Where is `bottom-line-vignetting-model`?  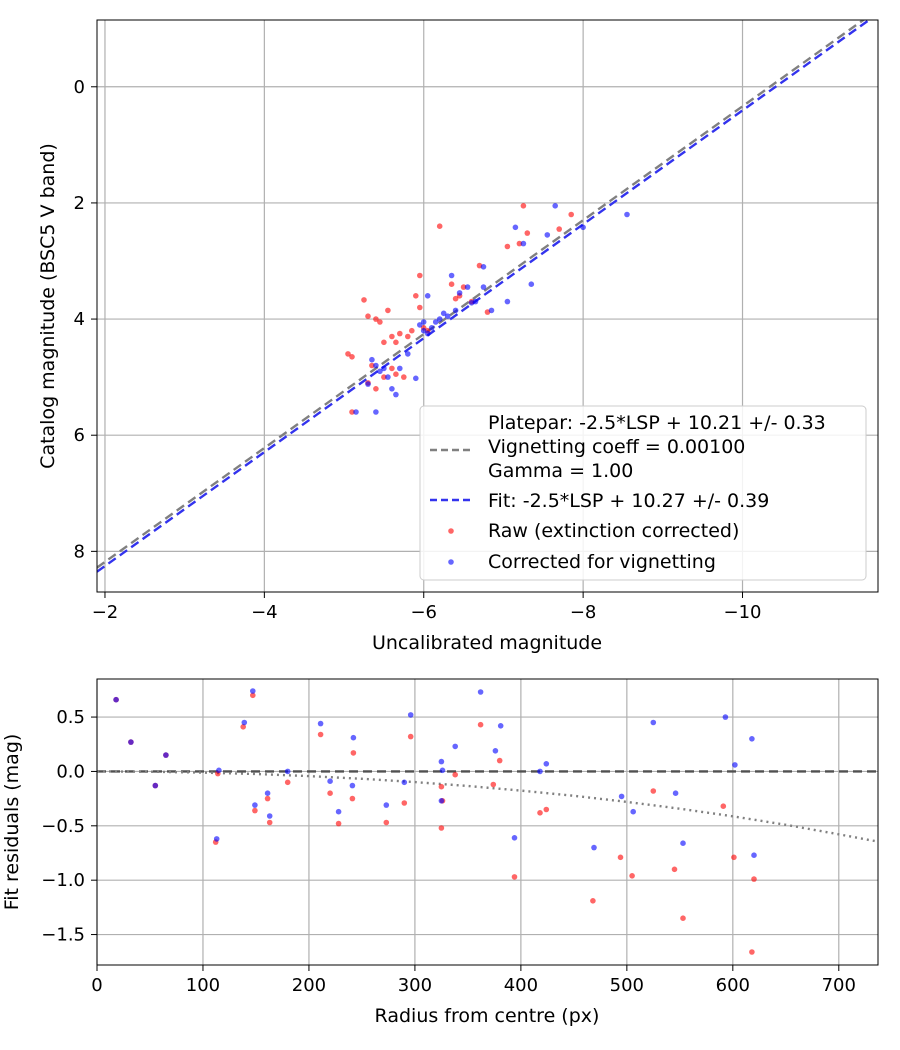
bottom-line-vignetting-model is located at coordinates (487, 806).